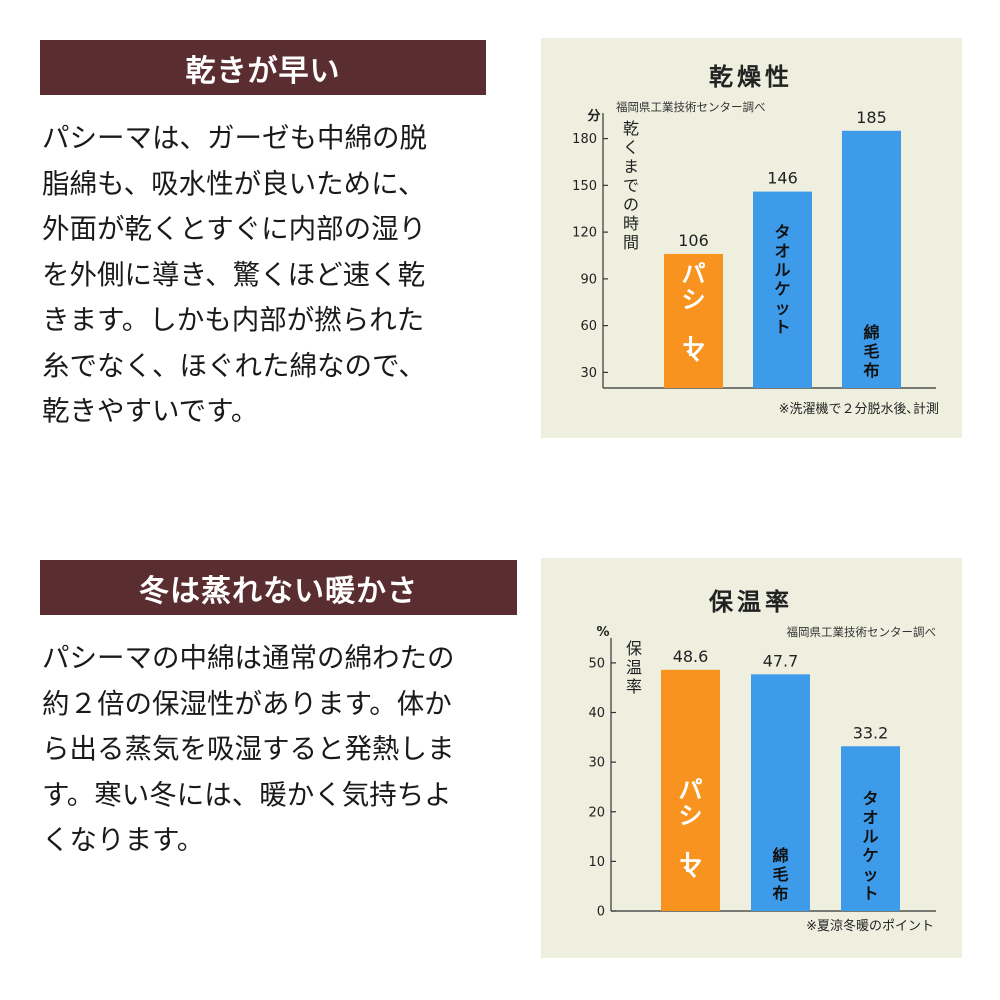  Describe the element at coordinates (234, 229) in the screenshot. I see `text-line: 外面が乾くとすぐに内部の湿り` at that location.